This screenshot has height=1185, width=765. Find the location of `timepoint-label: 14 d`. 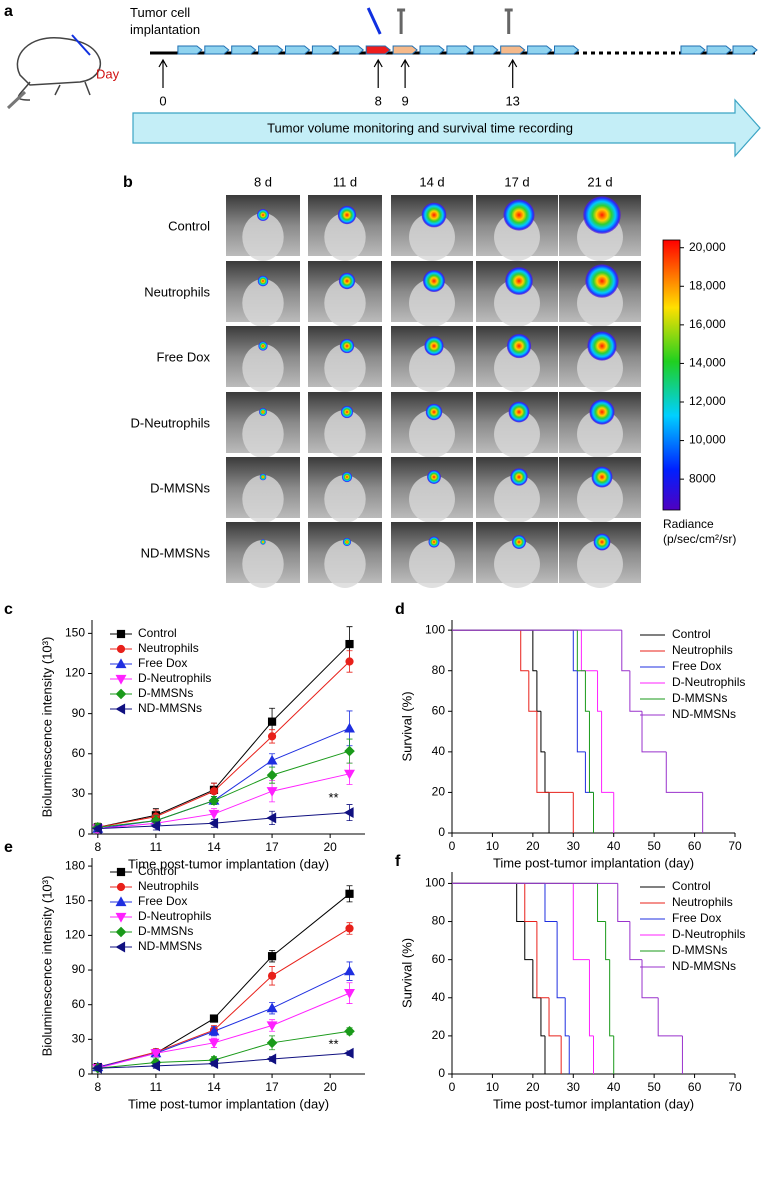

timepoint-label: 14 d is located at coordinates (431, 181).